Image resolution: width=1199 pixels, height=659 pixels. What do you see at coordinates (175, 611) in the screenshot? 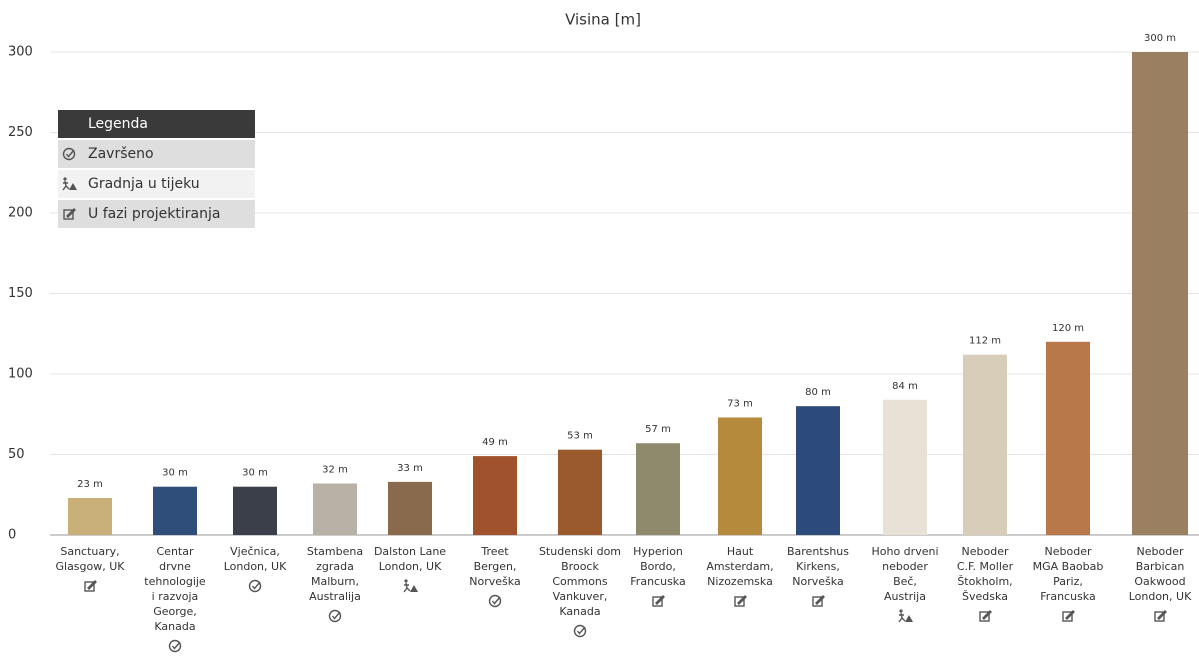
I see `x-tick-label: George,` at bounding box center [175, 611].